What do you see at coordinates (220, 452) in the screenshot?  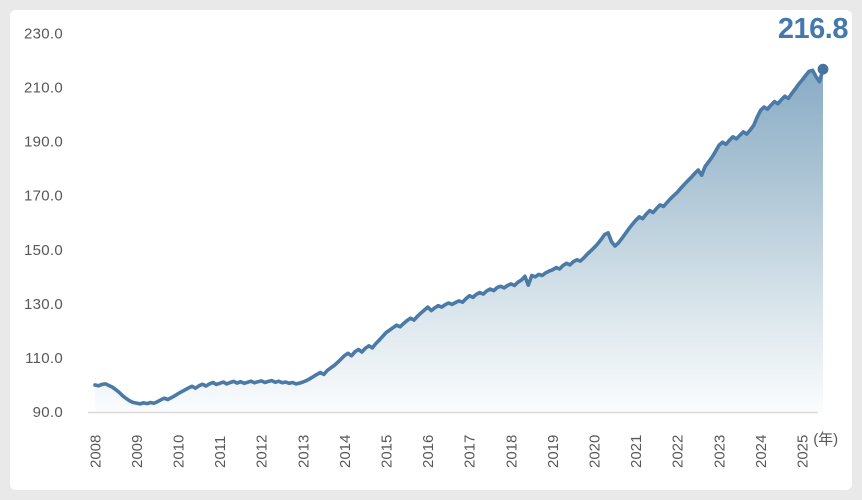 I see `x-axis-tick-label: 2011` at bounding box center [220, 452].